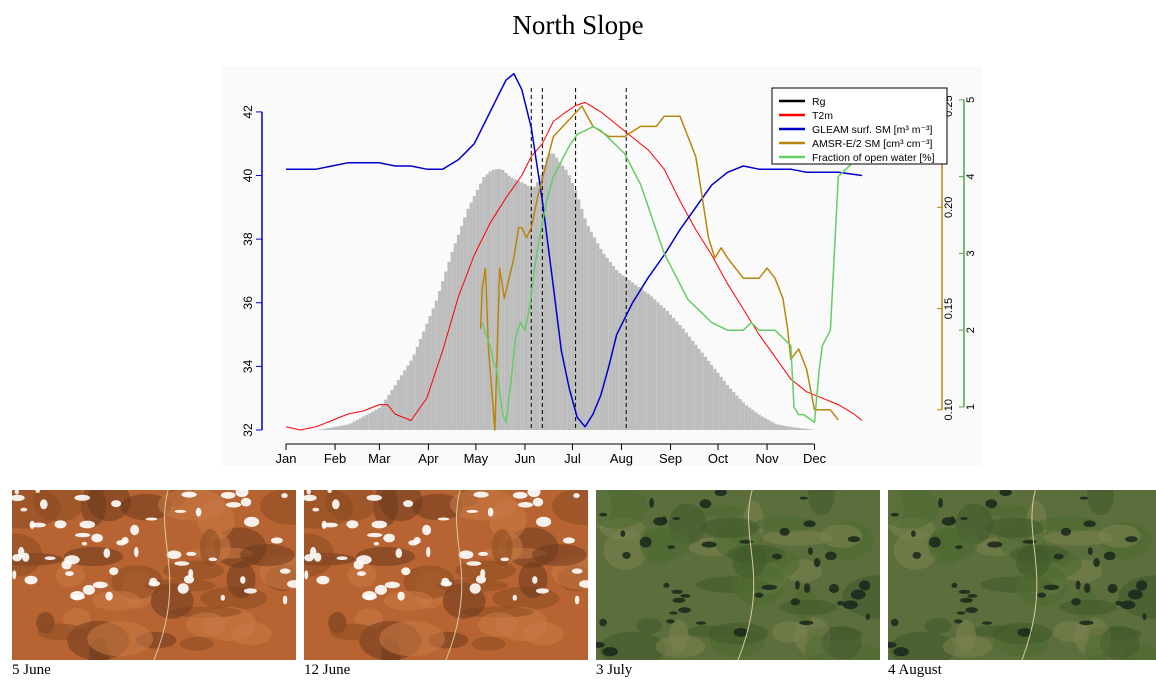 The height and width of the screenshot is (680, 1156). Describe the element at coordinates (872, 130) in the screenshot. I see `legend-label: GLEAM surf. SM [m³ m⁻³]` at that location.